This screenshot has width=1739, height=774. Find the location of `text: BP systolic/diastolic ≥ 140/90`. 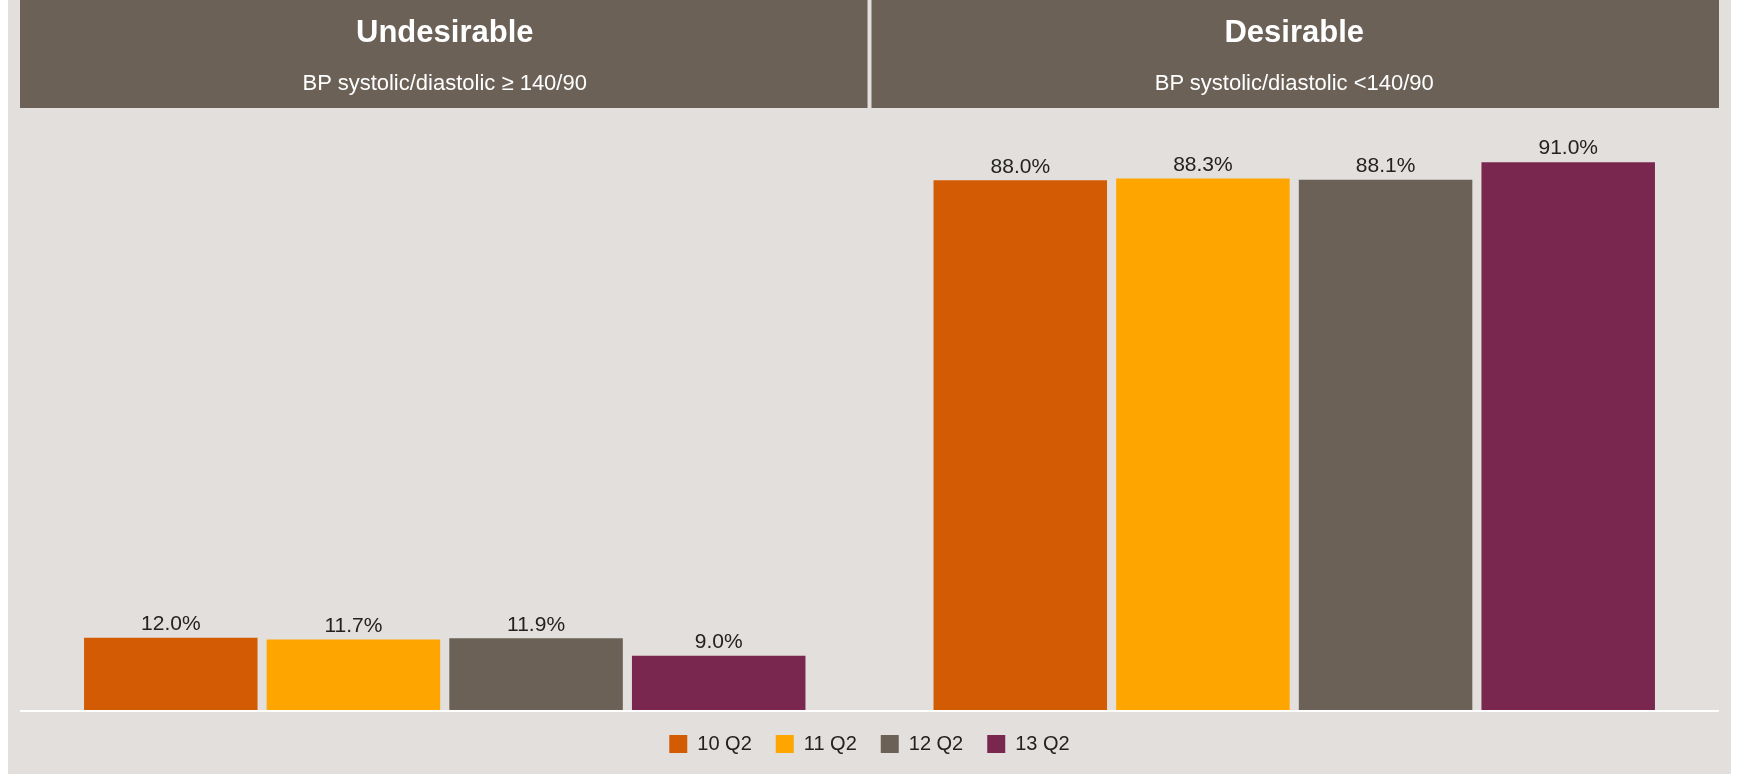

text: BP systolic/diastolic ≥ 140/90 is located at coordinates (444, 83).